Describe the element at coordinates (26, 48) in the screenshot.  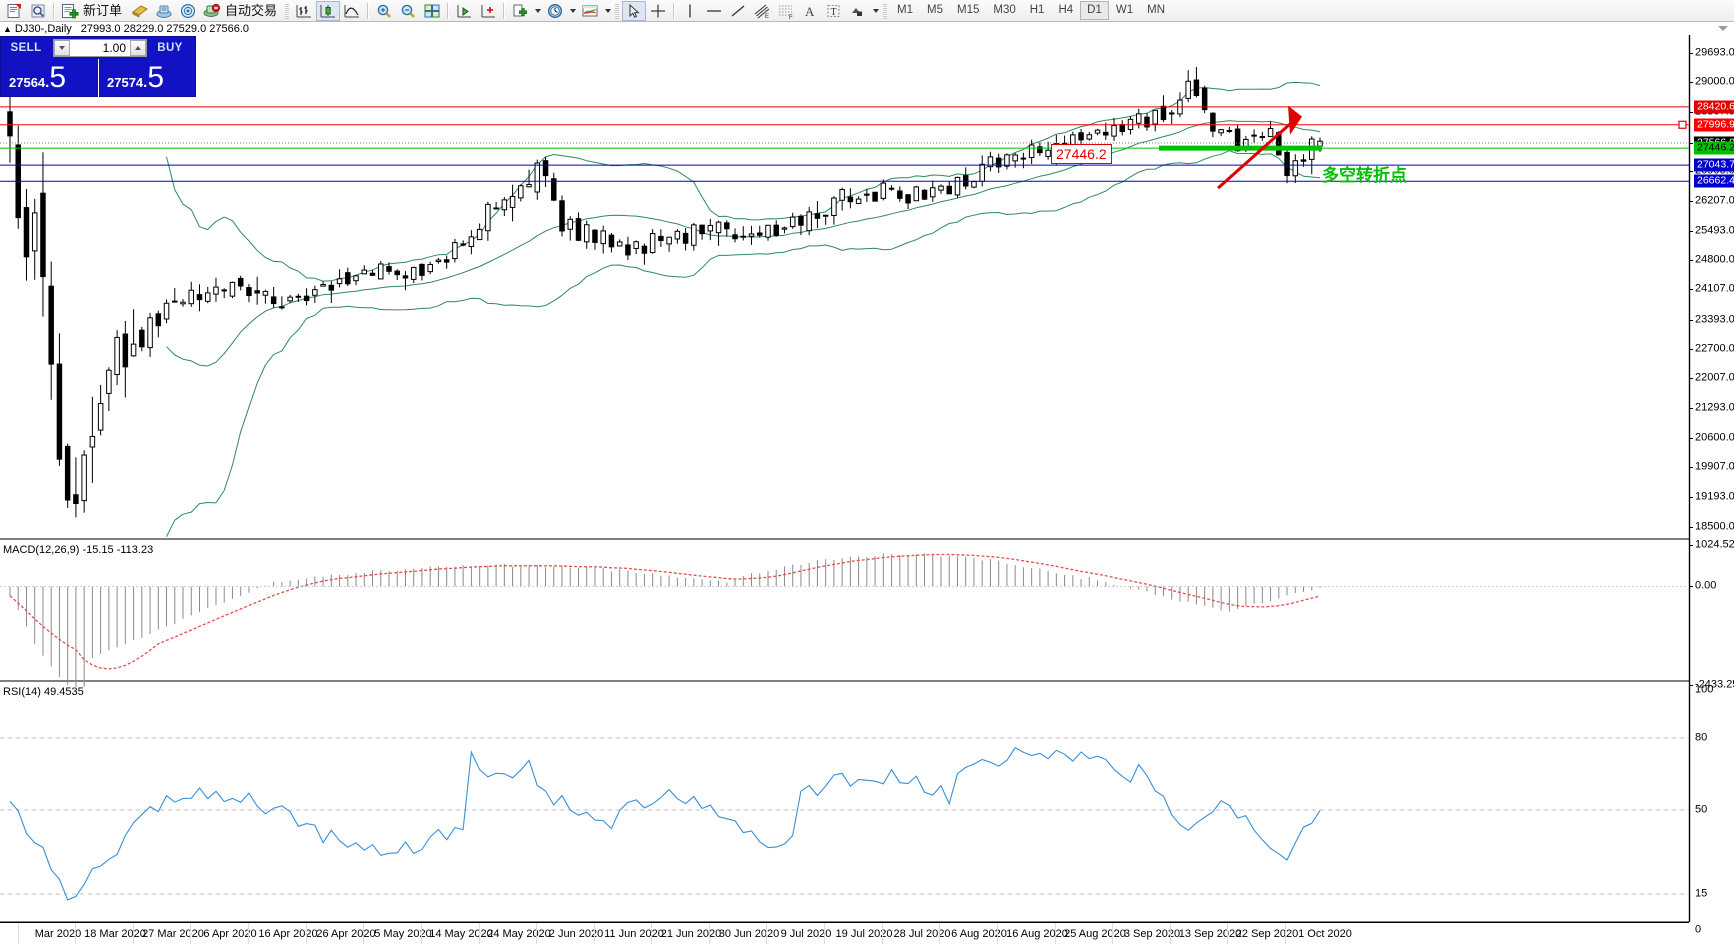
I see `sell-button: SELL` at that location.